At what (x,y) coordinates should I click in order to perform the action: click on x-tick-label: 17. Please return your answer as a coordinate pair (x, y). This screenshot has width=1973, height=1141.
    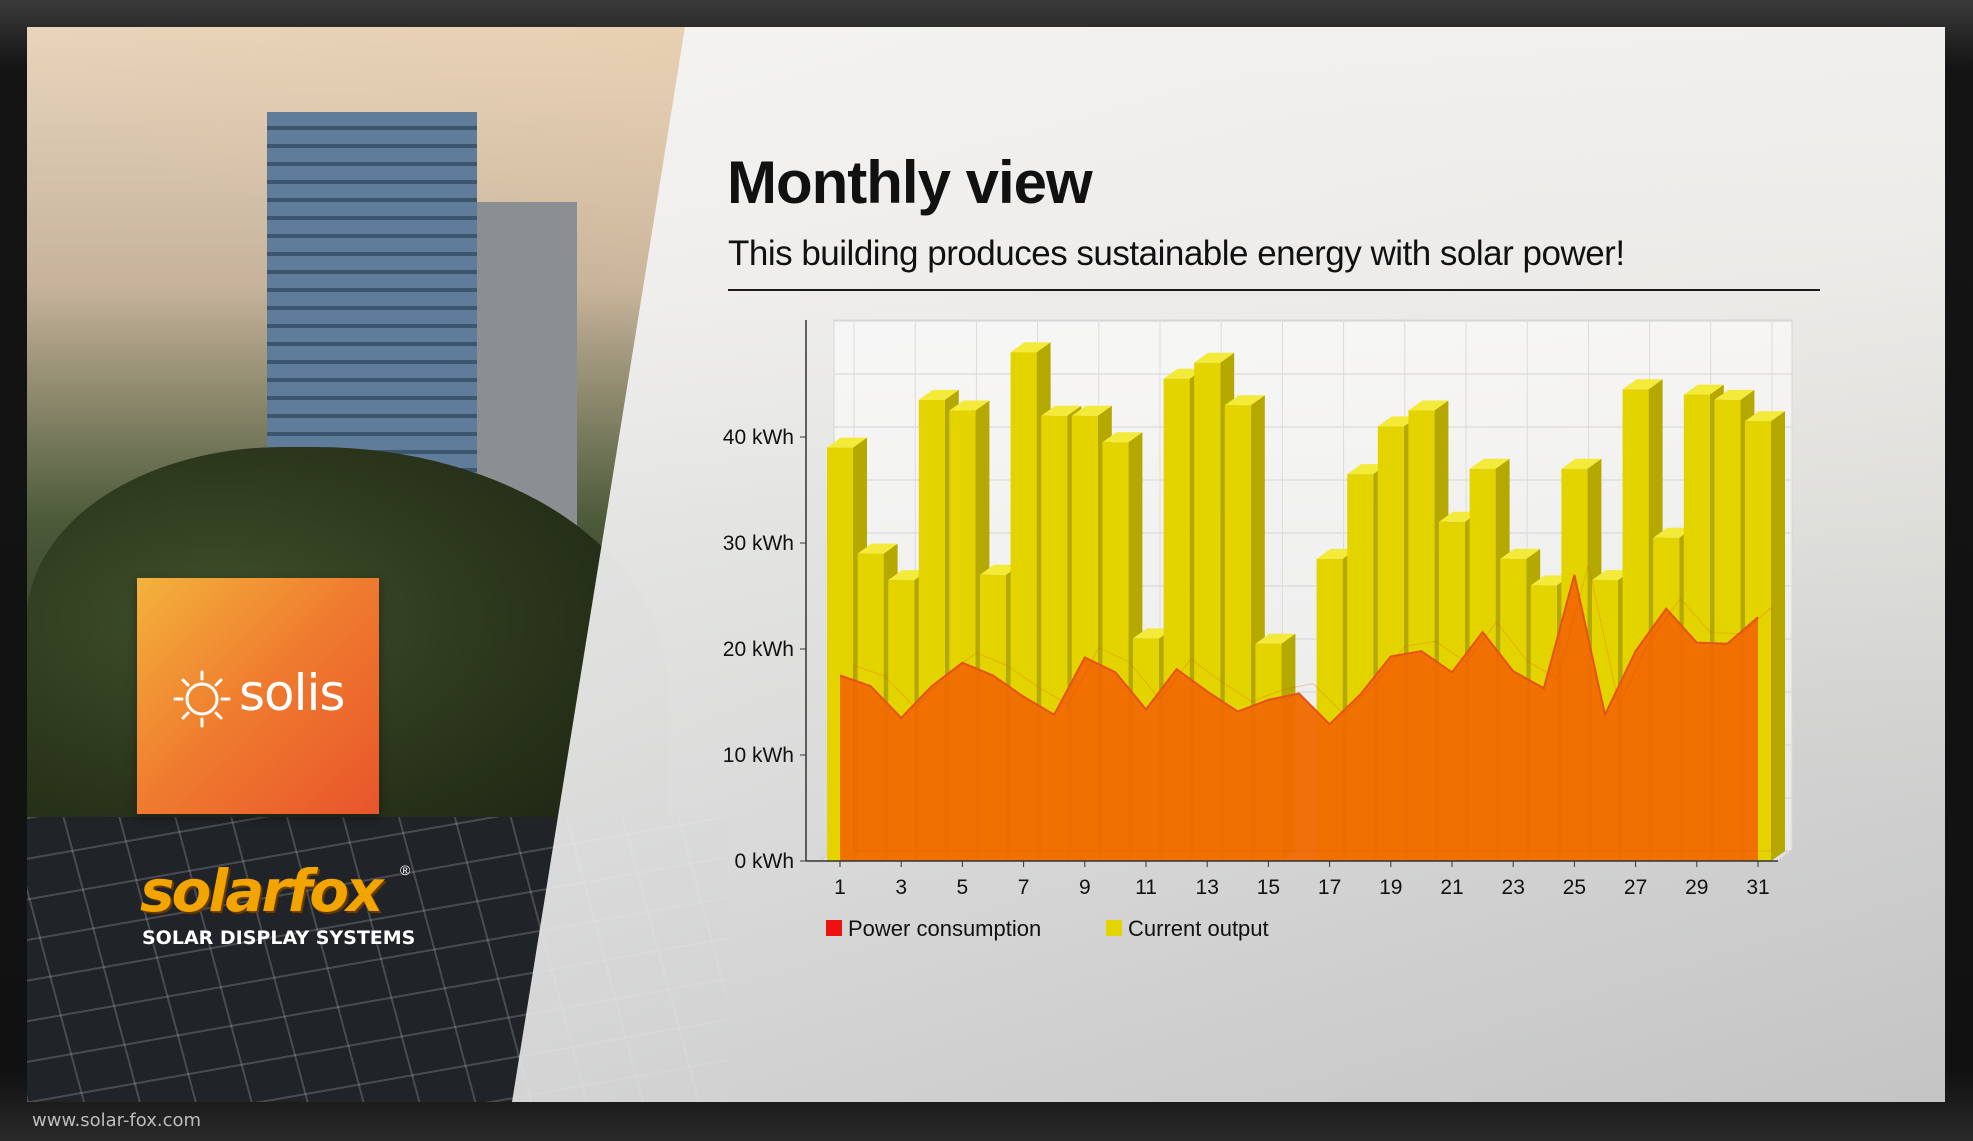
    Looking at the image, I should click on (1329, 887).